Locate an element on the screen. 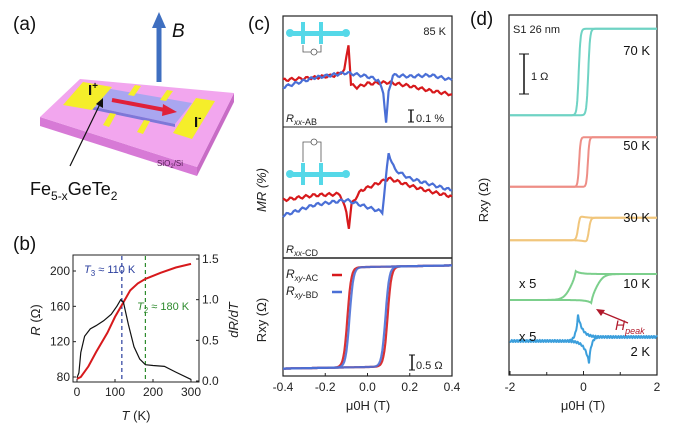 The height and width of the screenshot is (428, 700). legend-label-bd: Rxy-BD is located at coordinates (302, 292).